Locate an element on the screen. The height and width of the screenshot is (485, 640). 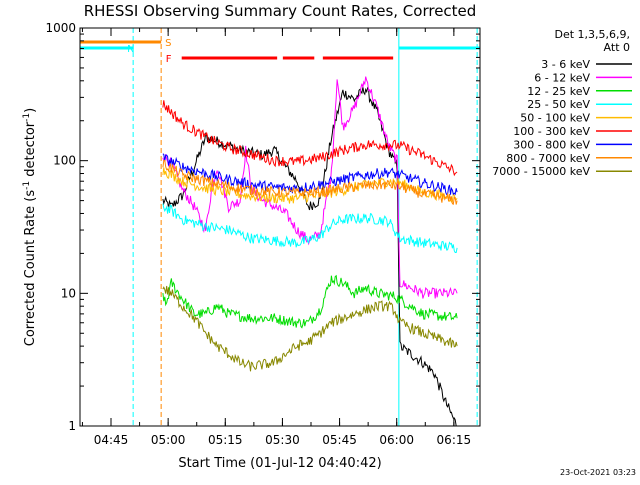
legend-header-line-1: Det 1,3,5,6,9, is located at coordinates (592, 34).